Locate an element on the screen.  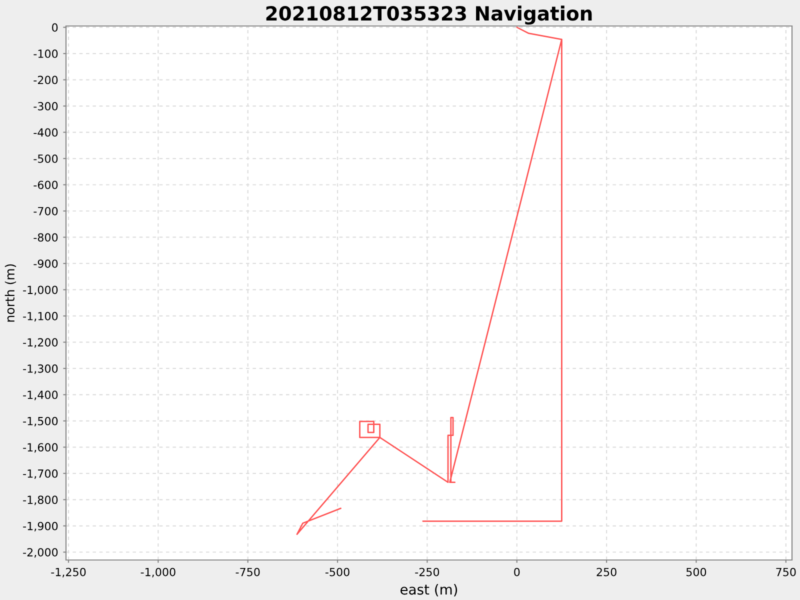
x-tick-label: -250 is located at coordinates (427, 572).